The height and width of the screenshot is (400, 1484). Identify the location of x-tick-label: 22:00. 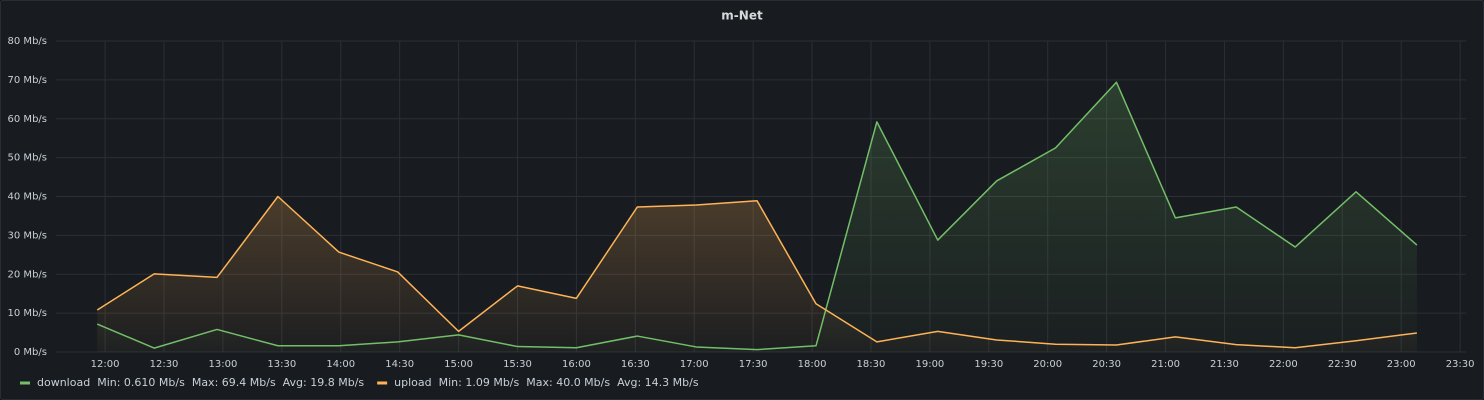
(1283, 364).